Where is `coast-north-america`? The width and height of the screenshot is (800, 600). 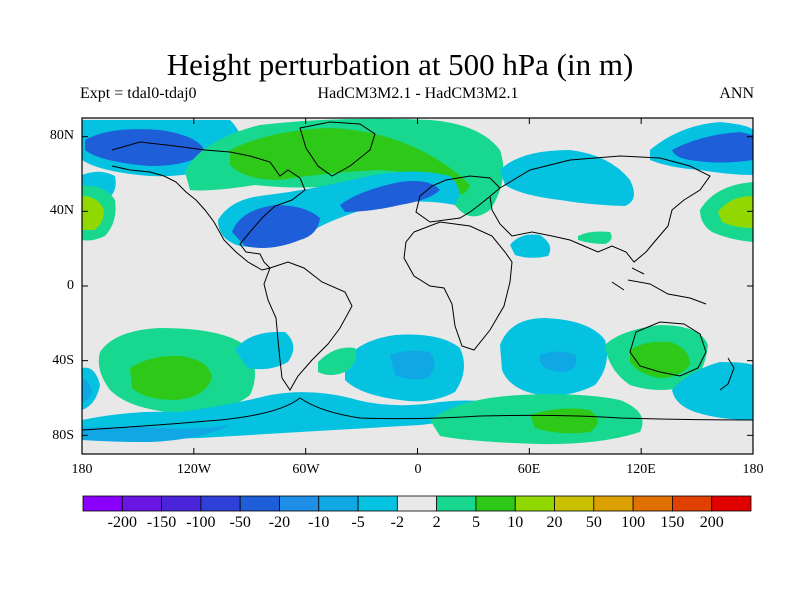
coast-north-america is located at coordinates (208, 206).